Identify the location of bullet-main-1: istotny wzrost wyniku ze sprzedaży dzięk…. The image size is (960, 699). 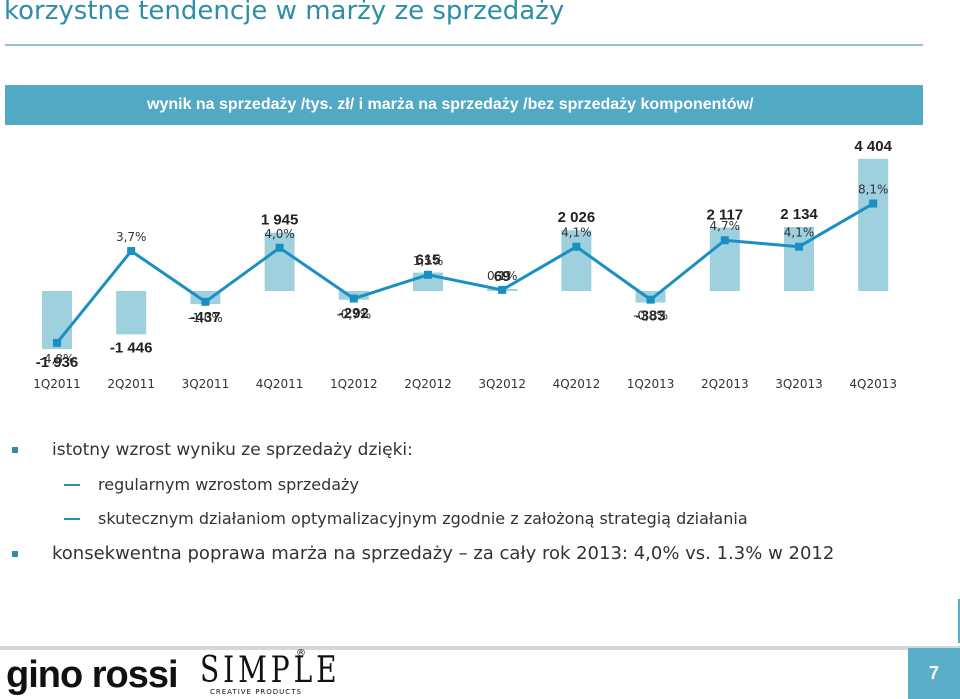
(212, 450).